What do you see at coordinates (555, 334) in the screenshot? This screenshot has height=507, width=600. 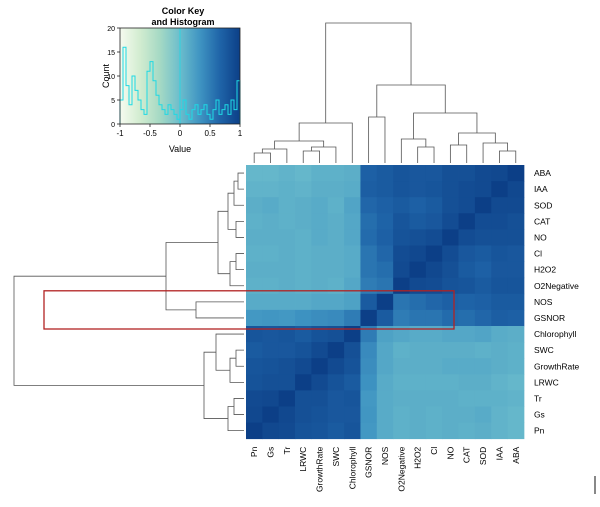 I see `row-label: Chlorophyll` at bounding box center [555, 334].